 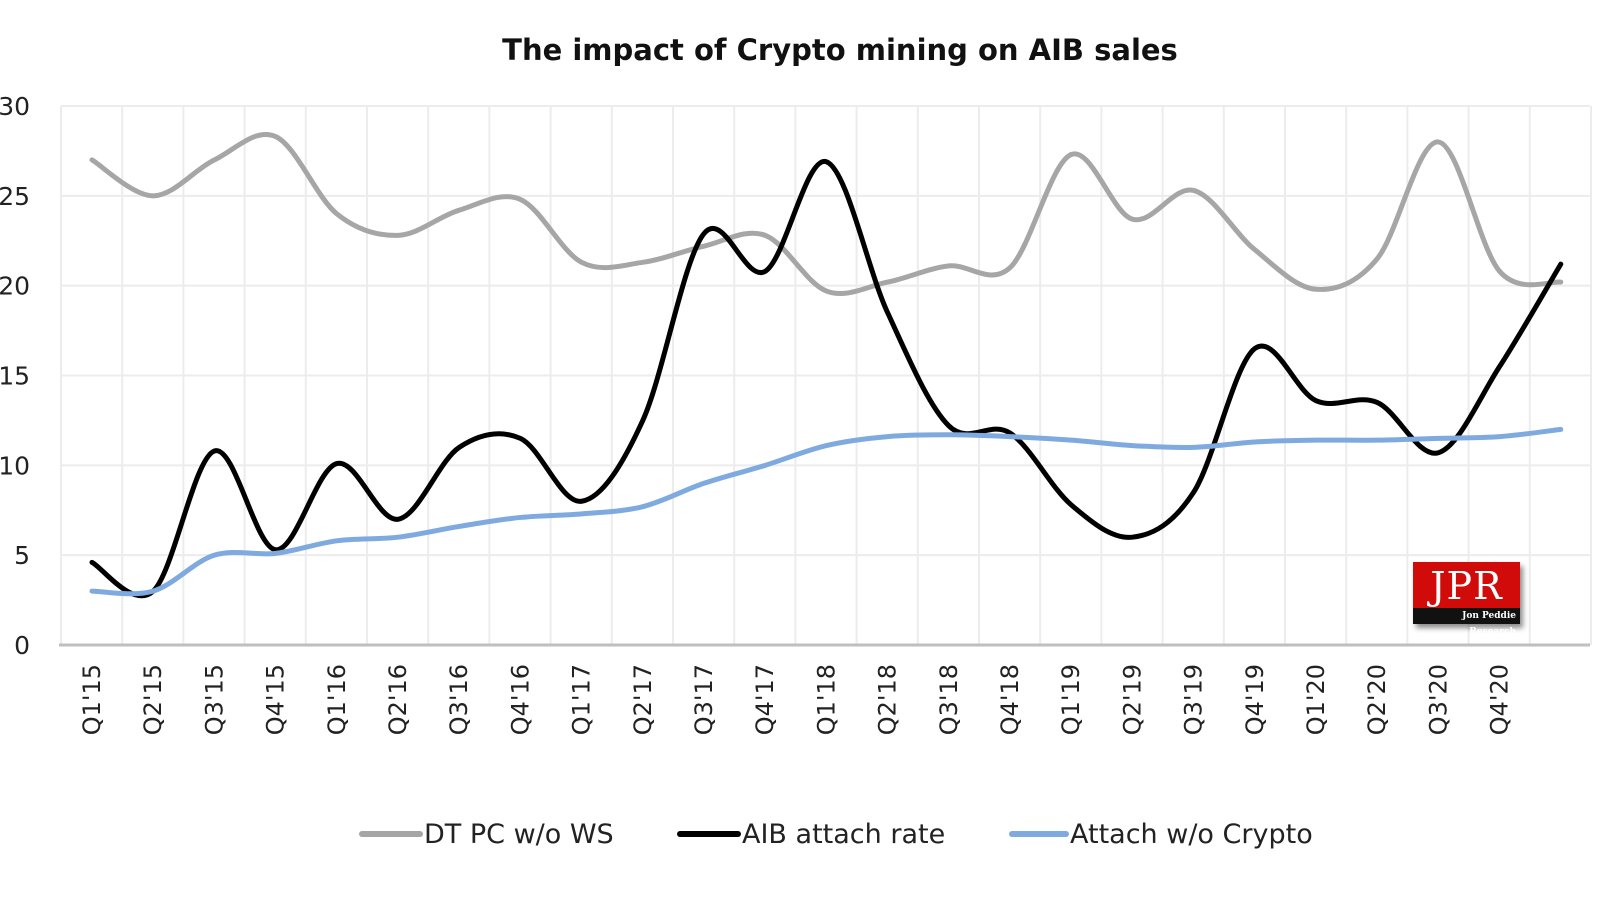 I want to click on x-tick-label: Q4'15, so click(x=276, y=699).